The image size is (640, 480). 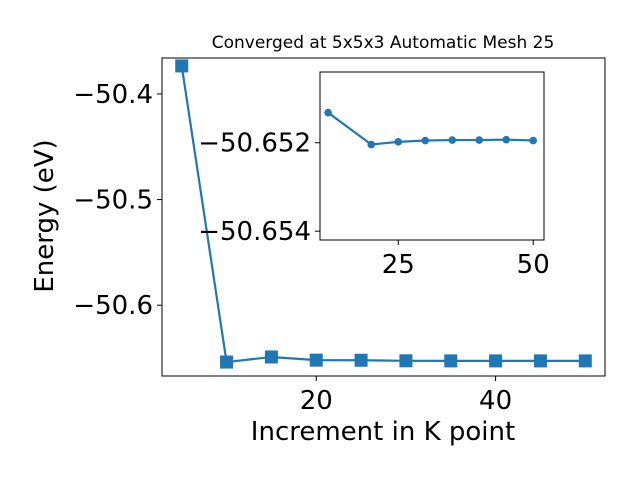 I want to click on inset-series-line, so click(x=430, y=128).